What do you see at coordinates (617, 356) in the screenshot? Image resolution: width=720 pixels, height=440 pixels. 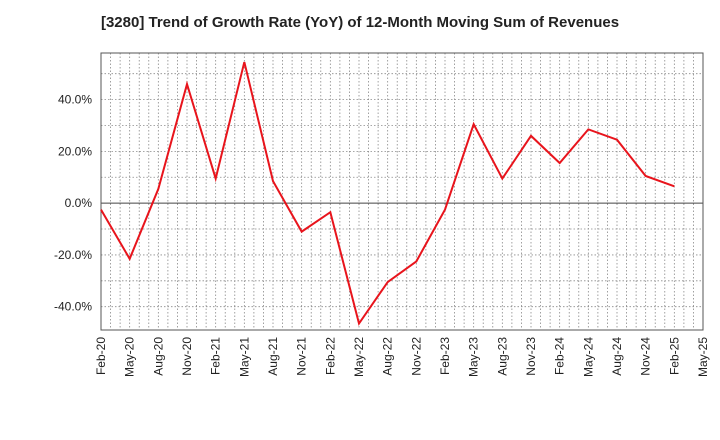 I see `x-tick-label: Aug-24` at bounding box center [617, 356].